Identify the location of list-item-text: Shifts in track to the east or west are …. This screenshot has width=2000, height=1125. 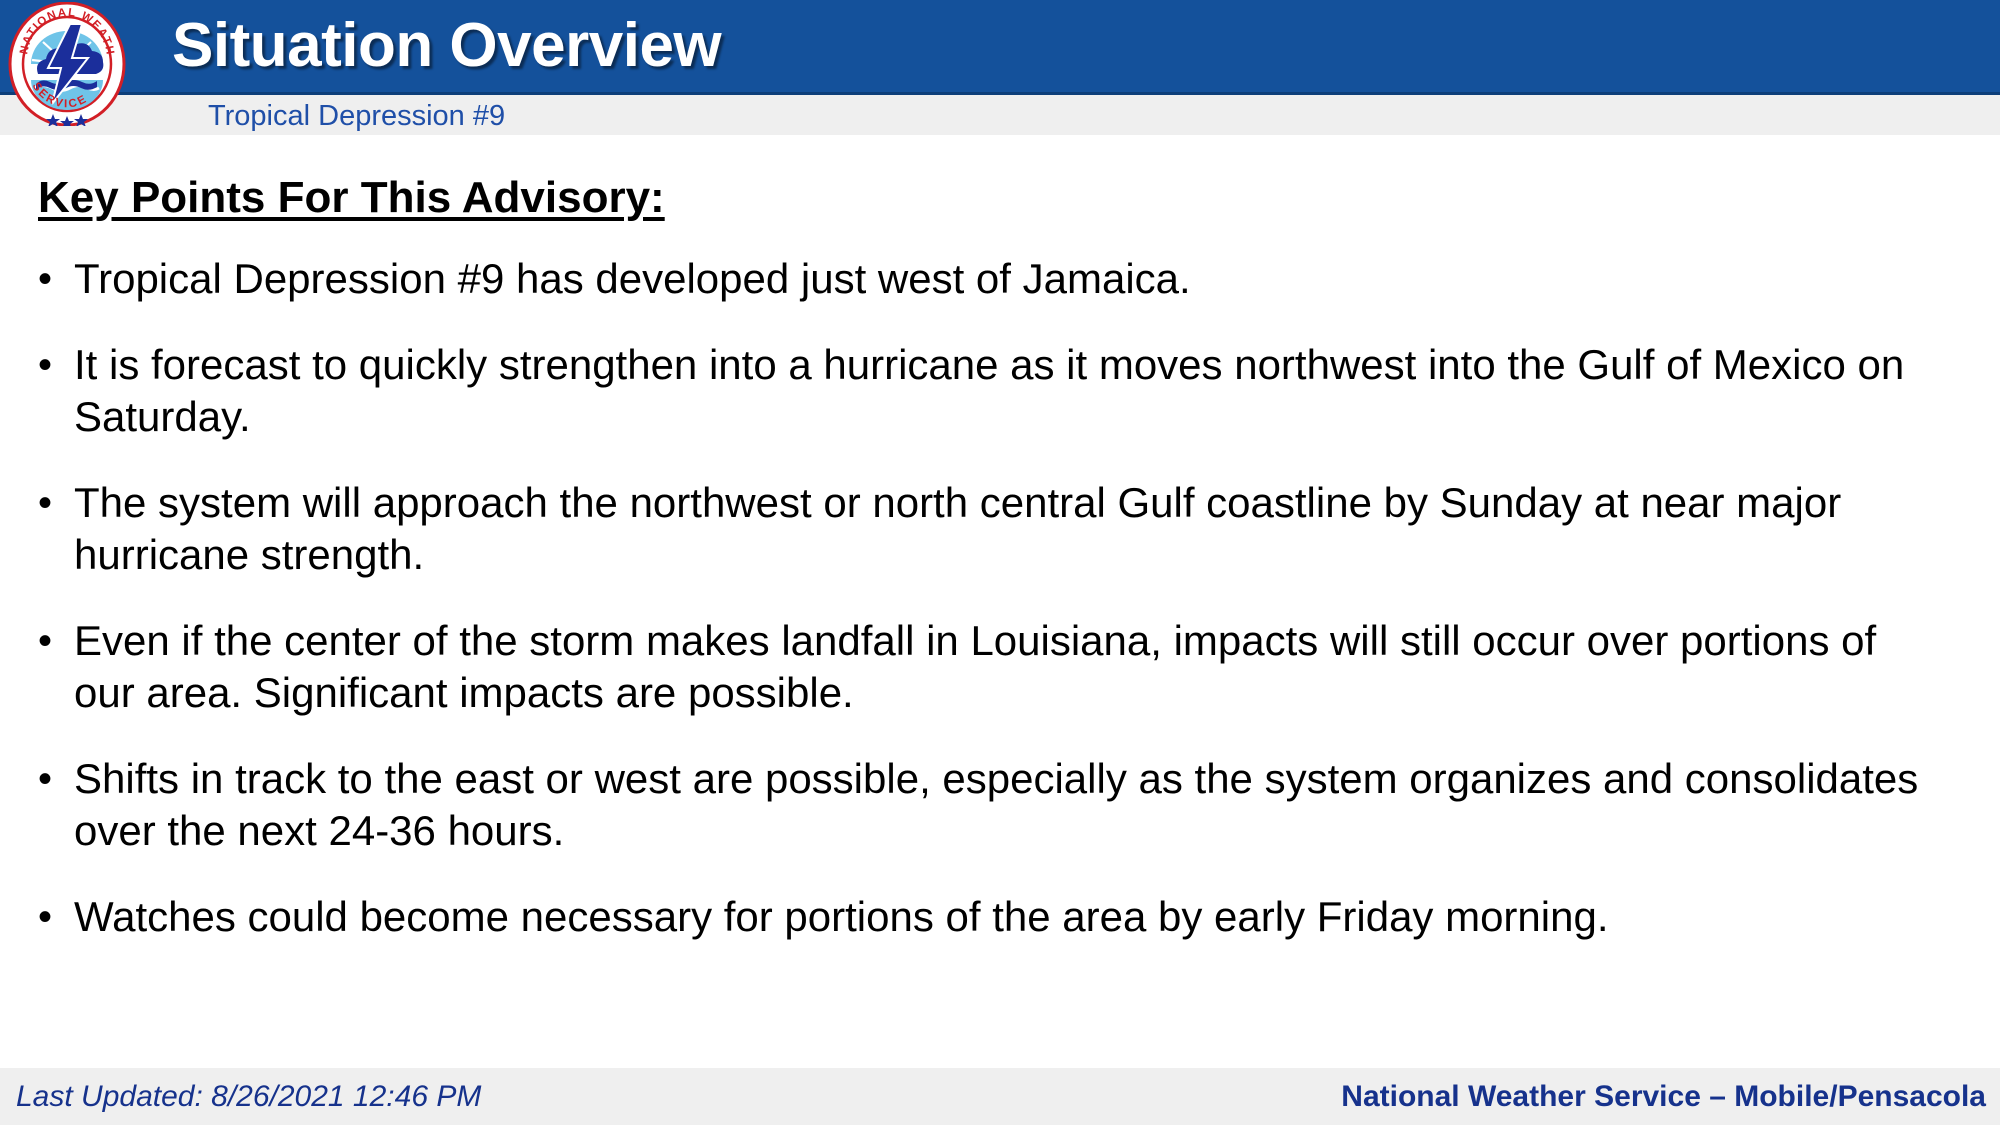
(996, 804).